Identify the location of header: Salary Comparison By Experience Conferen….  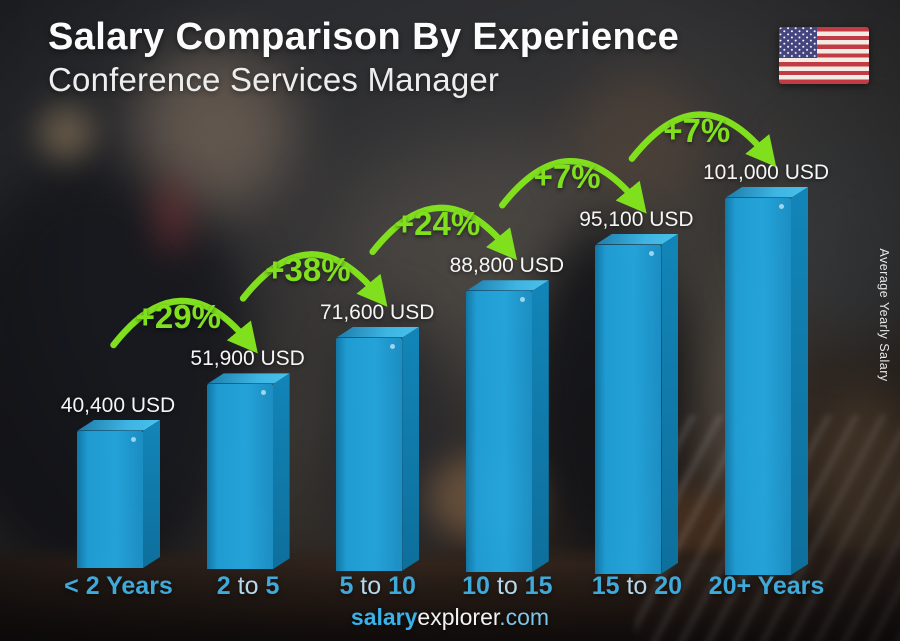
(363, 57).